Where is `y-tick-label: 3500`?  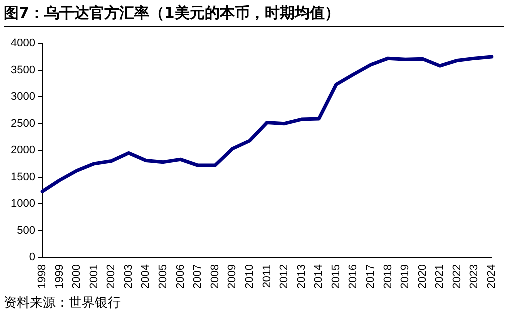 y-tick-label: 3500 is located at coordinates (23, 70).